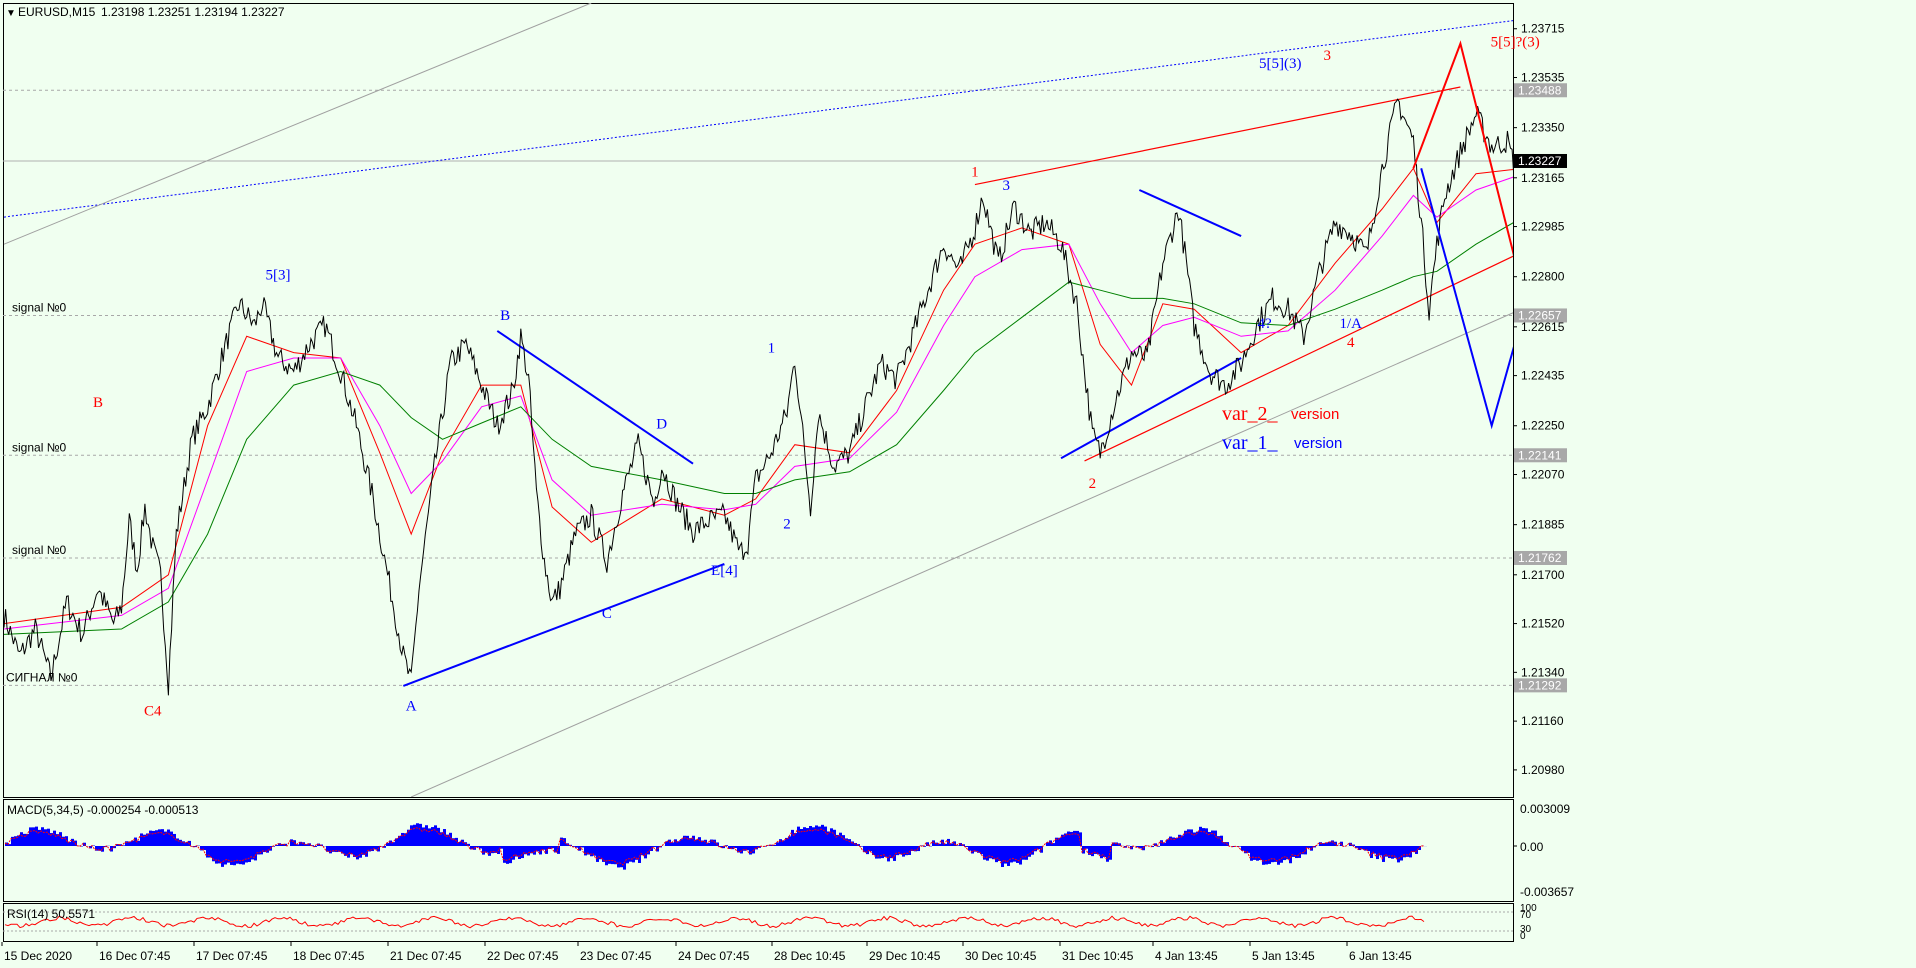  What do you see at coordinates (1540, 90) in the screenshot?
I see `price-level-box` at bounding box center [1540, 90].